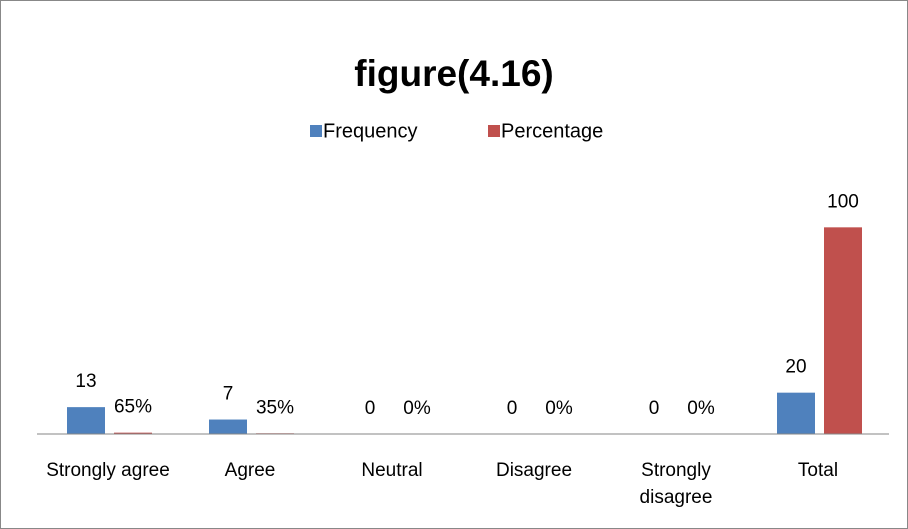 This screenshot has height=529, width=908. I want to click on x-tick-label: Strongly agree, so click(108, 470).